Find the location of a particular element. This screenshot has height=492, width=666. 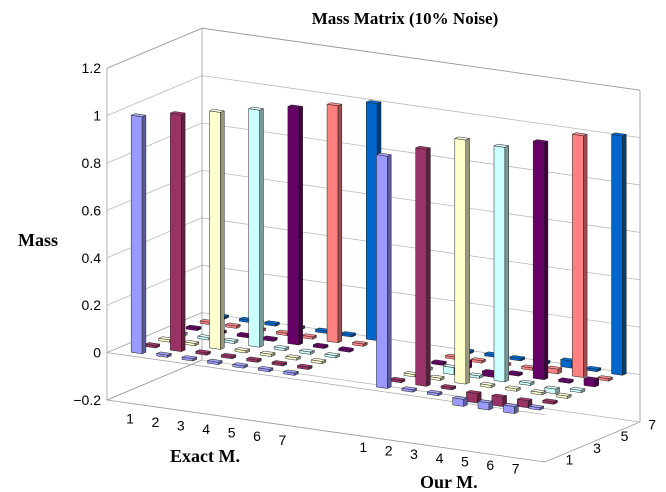

group-label-exact: Exact M. is located at coordinates (205, 456).